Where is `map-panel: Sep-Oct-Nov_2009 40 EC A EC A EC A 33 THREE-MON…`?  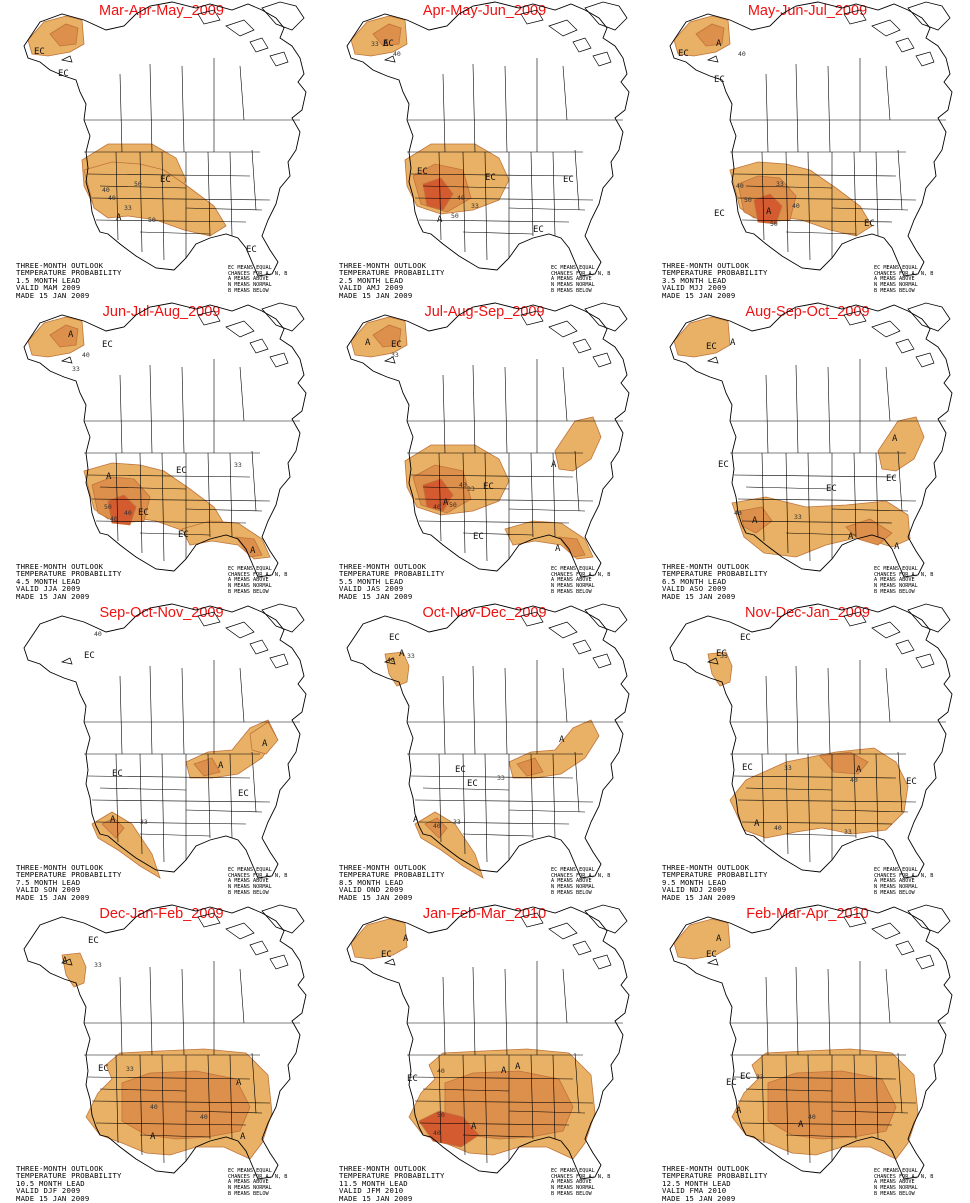 map-panel: Sep-Oct-Nov_2009 40 EC A EC A EC A 33 THREE-MON… is located at coordinates (161, 752).